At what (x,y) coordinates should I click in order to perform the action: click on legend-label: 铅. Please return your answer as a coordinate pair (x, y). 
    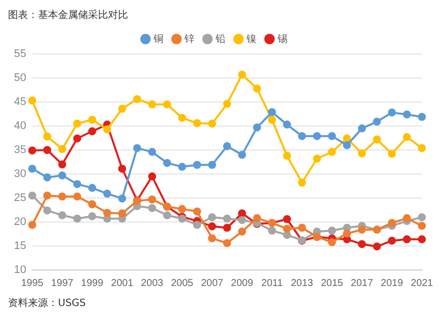
    Looking at the image, I should click on (220, 39).